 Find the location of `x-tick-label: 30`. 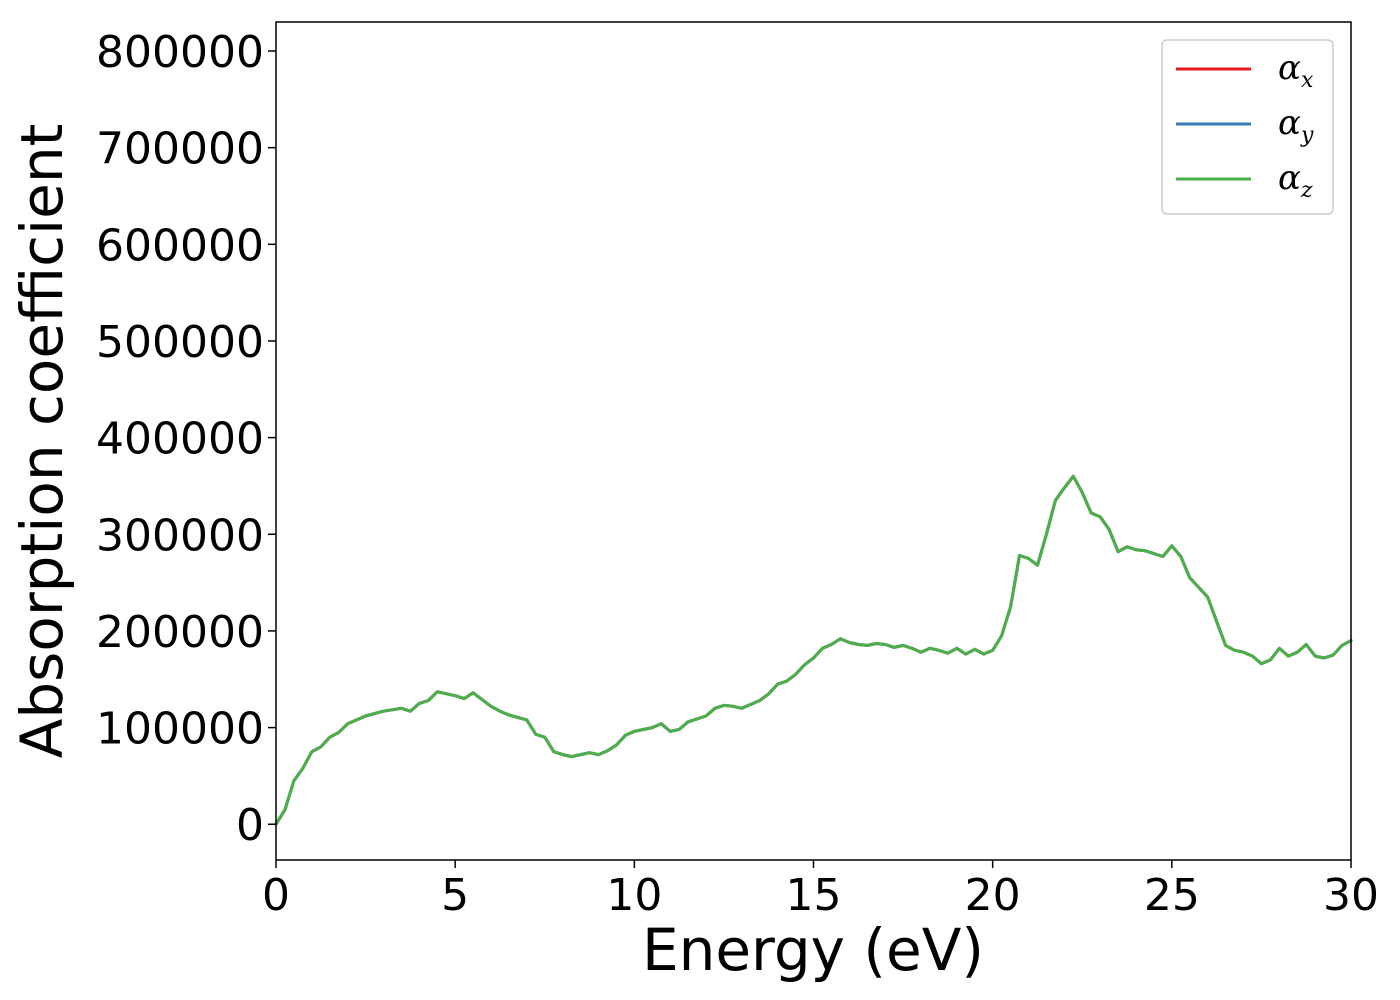

x-tick-label: 30 is located at coordinates (1351, 895).